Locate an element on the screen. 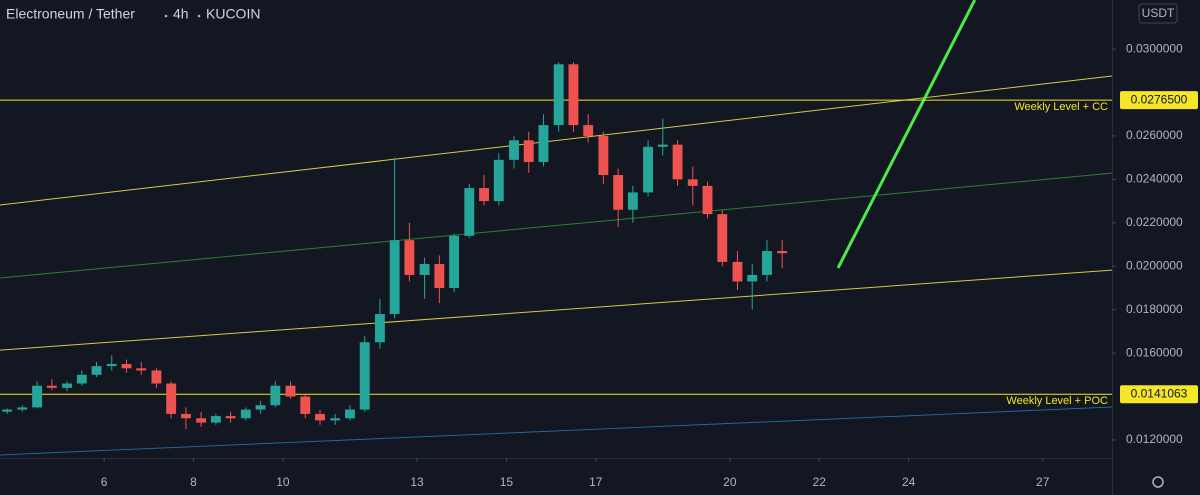  level-price-label: 0.0141063 is located at coordinates (1159, 393).